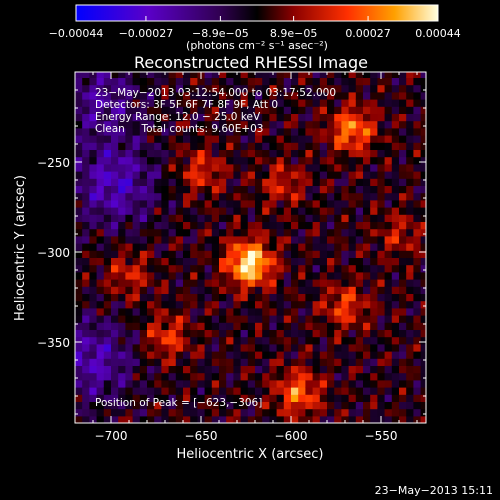  I want to click on y-axis-label: Heliocentric Y (arcsec), so click(20, 248).